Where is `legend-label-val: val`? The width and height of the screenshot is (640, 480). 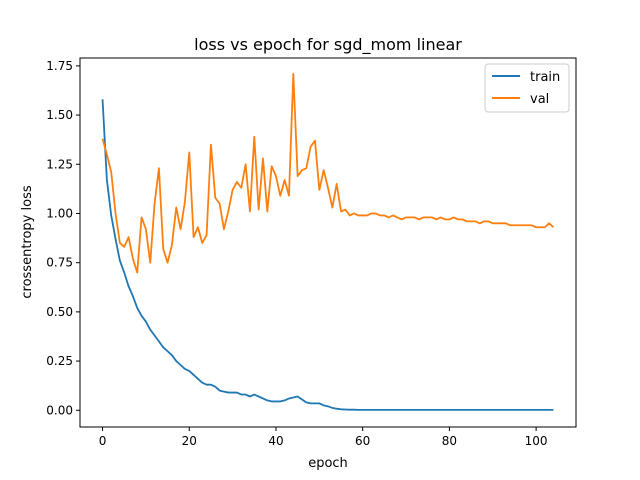
legend-label-val: val is located at coordinates (539, 99).